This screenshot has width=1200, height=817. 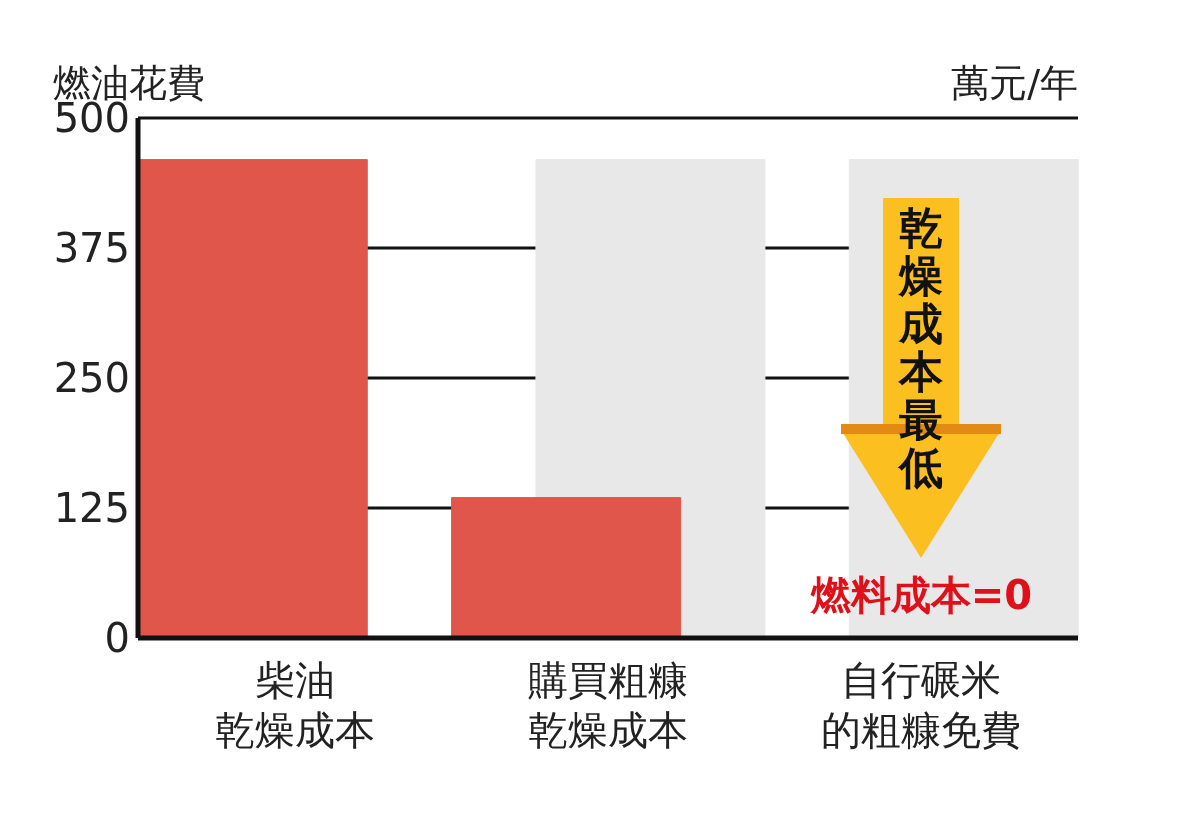 I want to click on annotation: 乾燥成本最低, so click(x=921, y=347).